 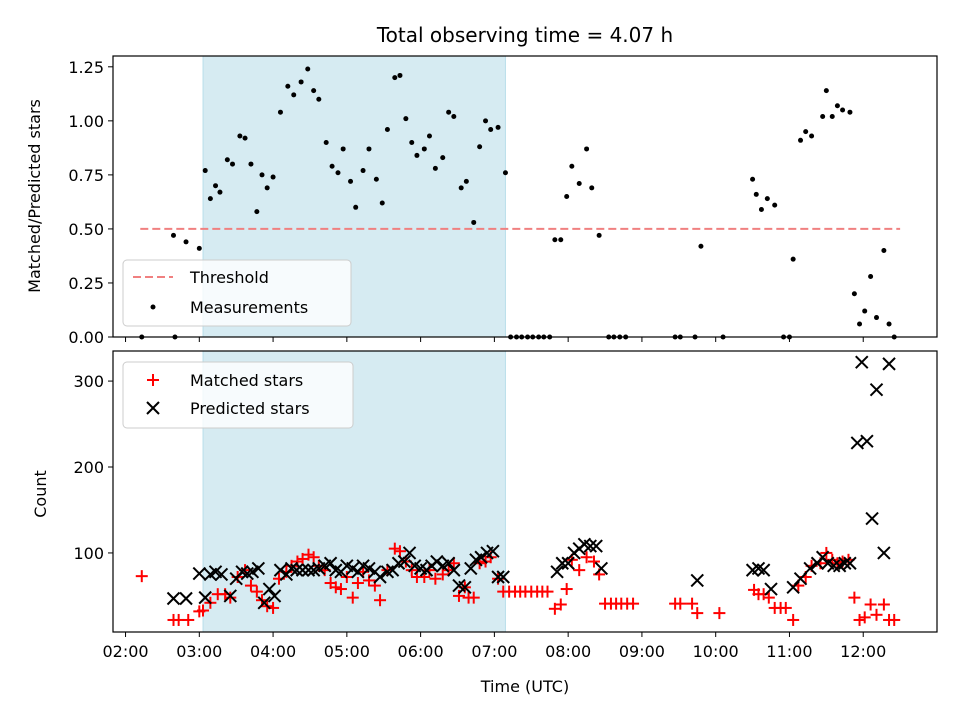 What do you see at coordinates (86, 67) in the screenshot?
I see `top-y-tick-label: 1.25` at bounding box center [86, 67].